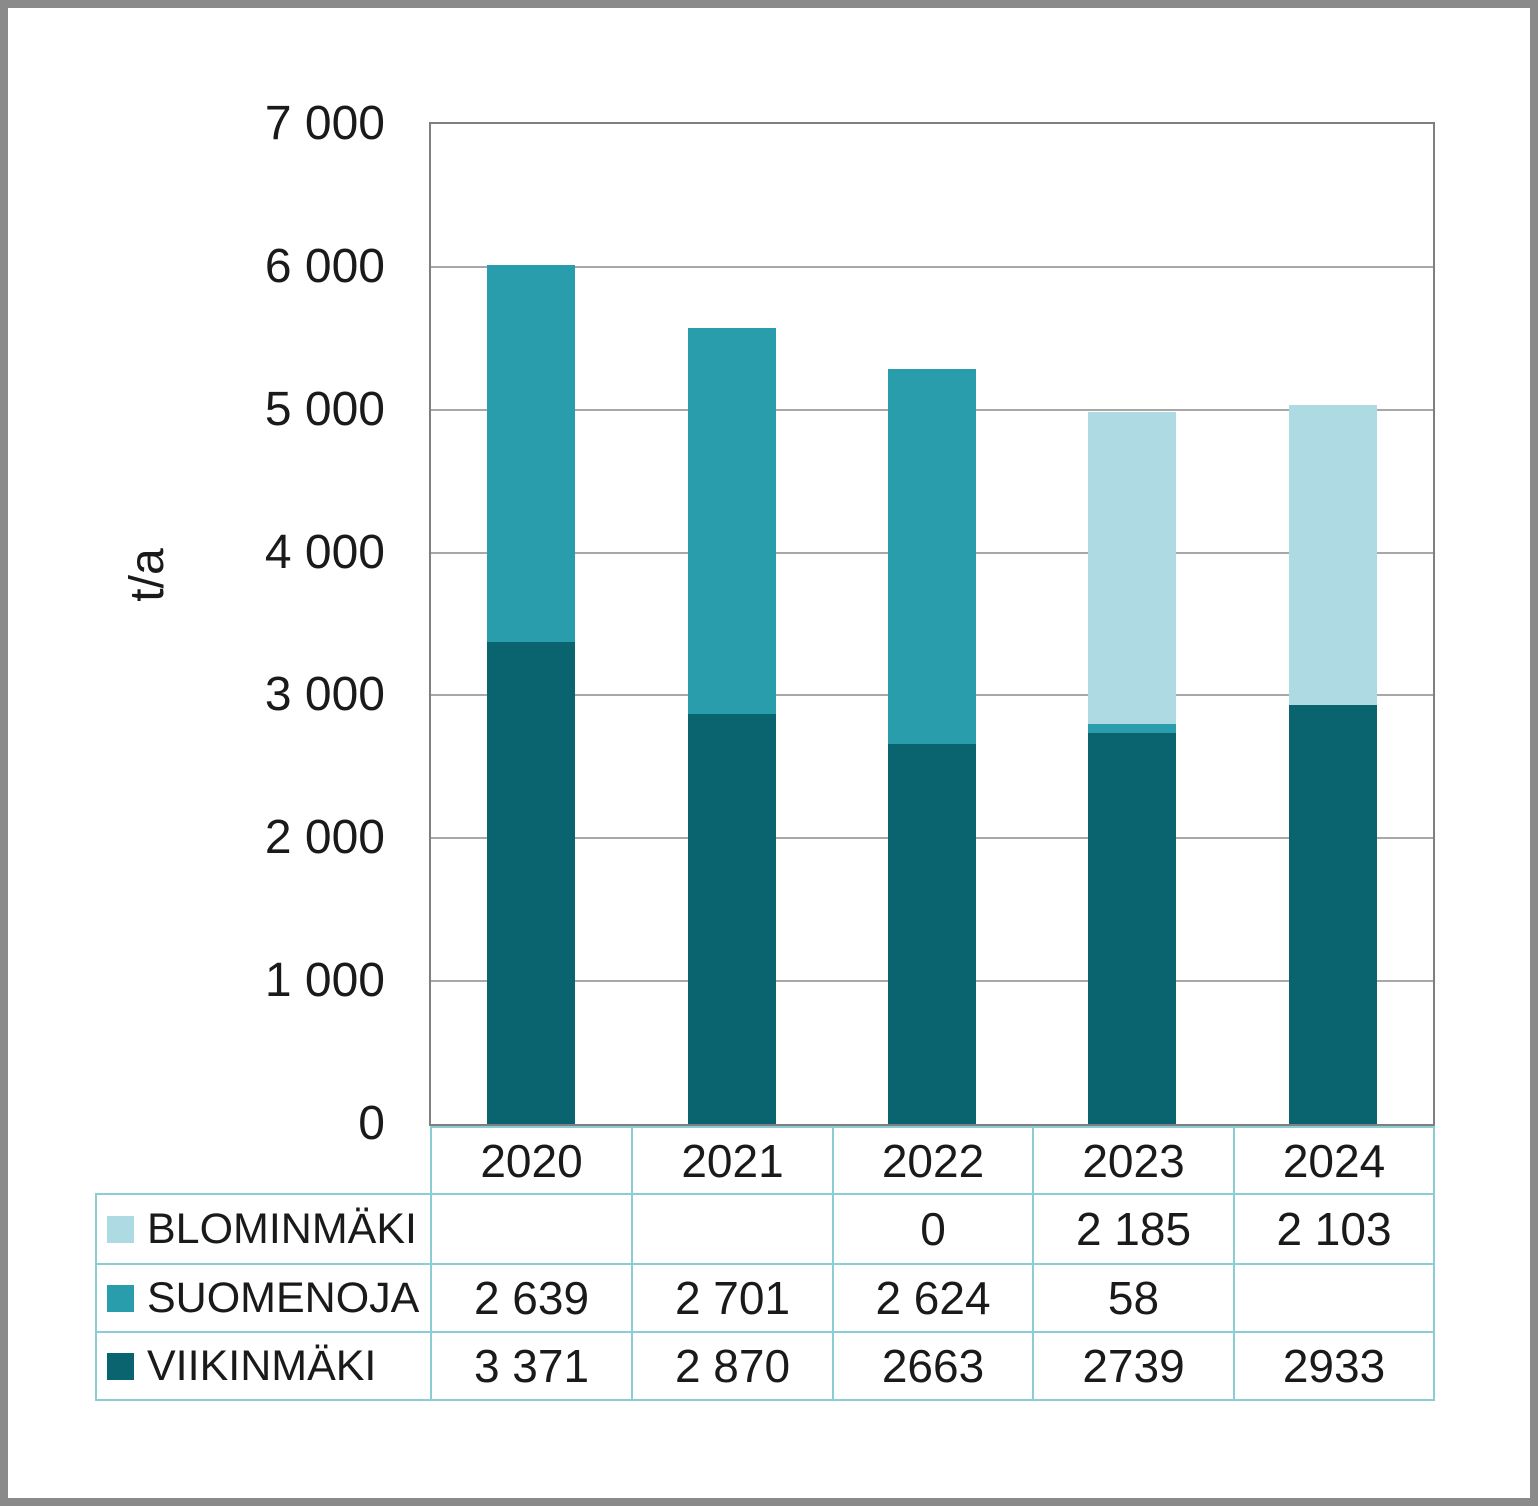 The height and width of the screenshot is (1506, 1538). I want to click on bar-segment-2024-viikinmäki, so click(1332, 914).